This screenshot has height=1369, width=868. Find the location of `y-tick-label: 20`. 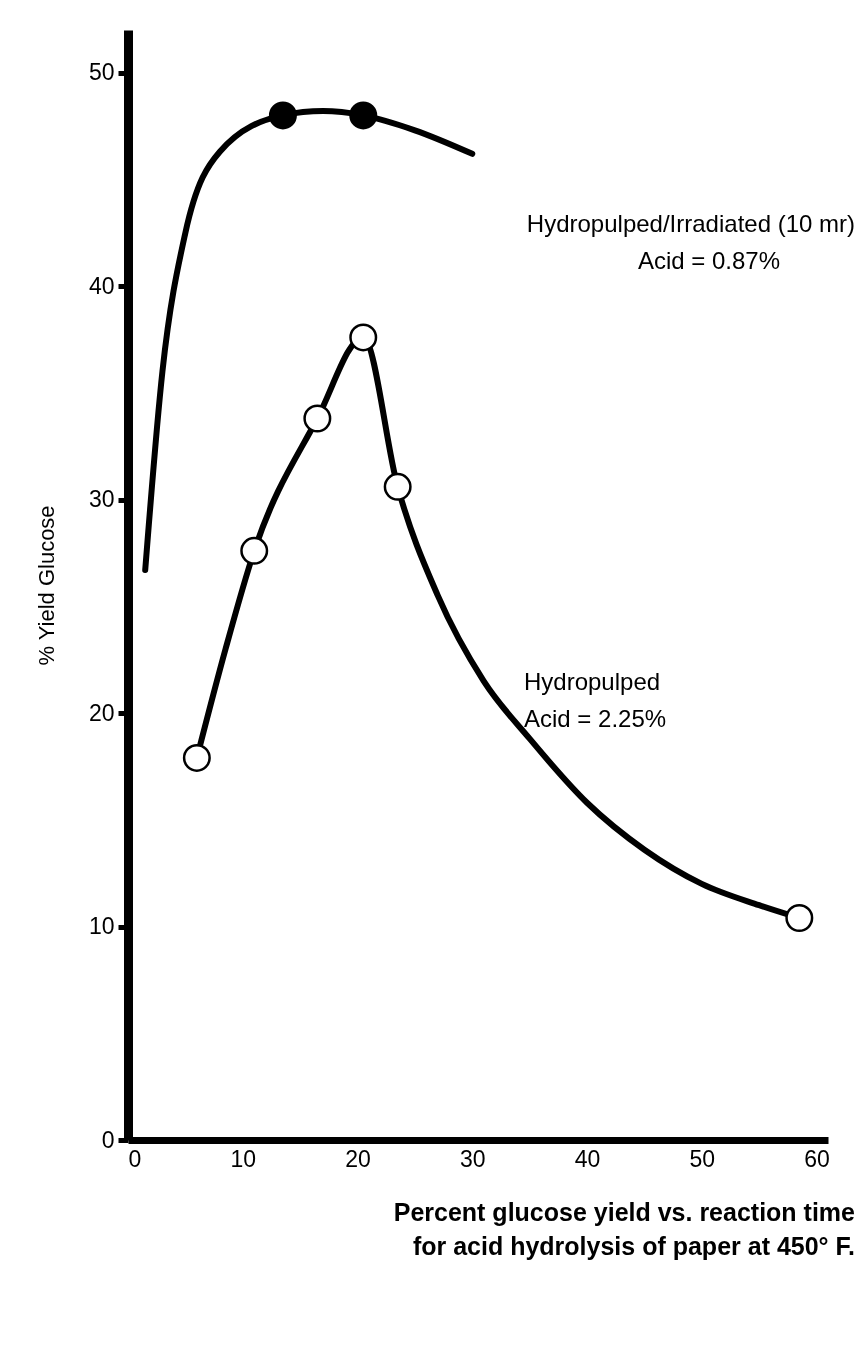

y-tick-label: 20 is located at coordinates (101, 712).